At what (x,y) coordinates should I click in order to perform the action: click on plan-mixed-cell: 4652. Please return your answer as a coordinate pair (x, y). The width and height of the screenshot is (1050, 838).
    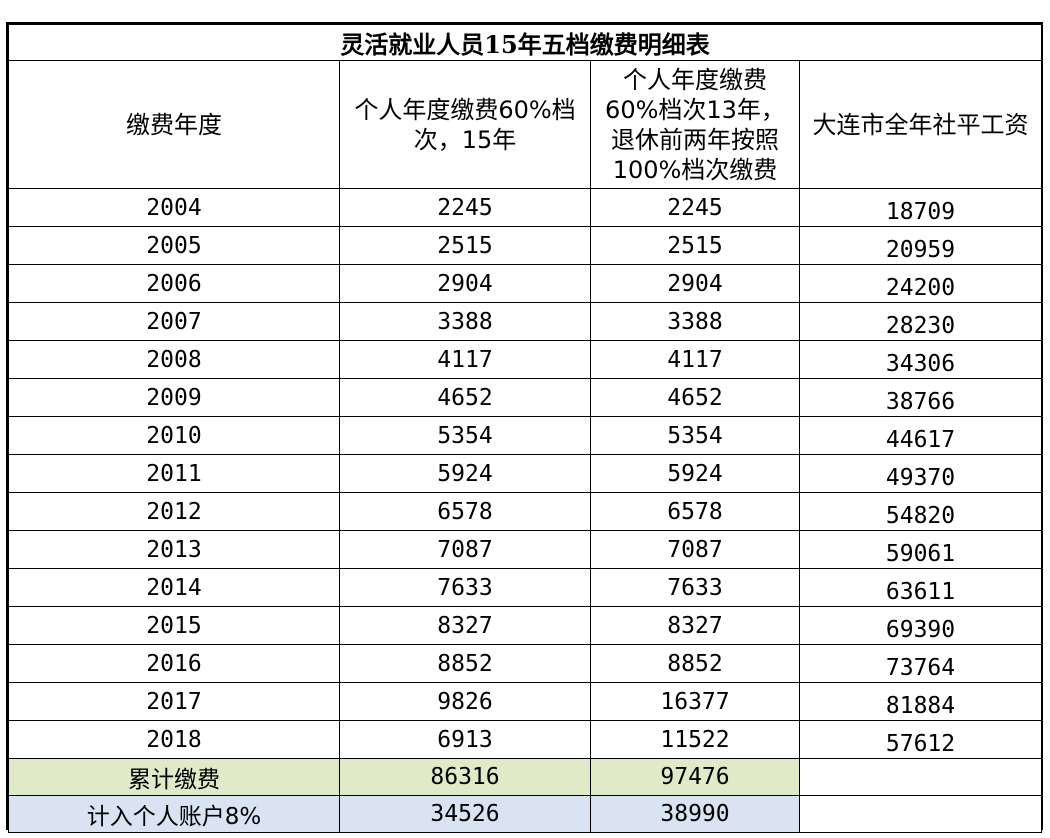
    Looking at the image, I should click on (695, 397).